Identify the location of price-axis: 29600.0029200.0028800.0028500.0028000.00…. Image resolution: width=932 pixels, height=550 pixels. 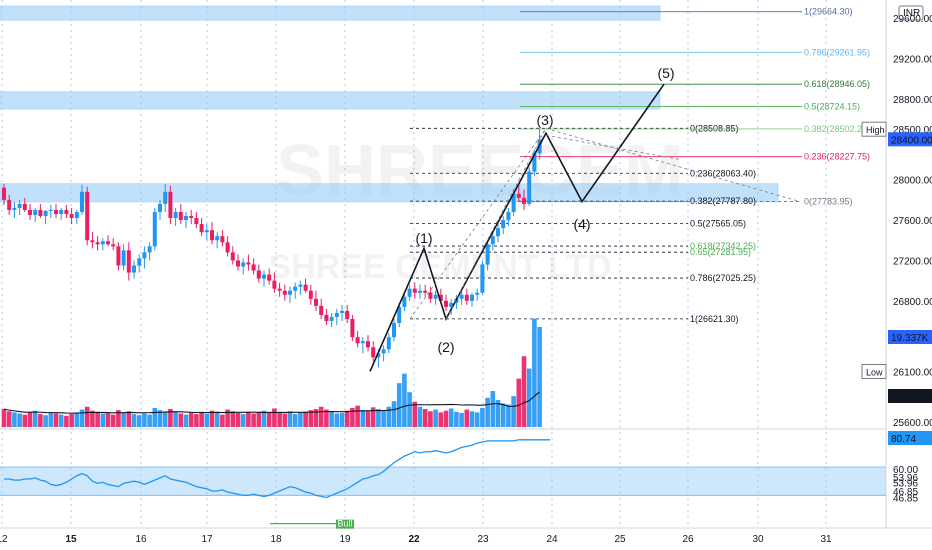
(896, 255).